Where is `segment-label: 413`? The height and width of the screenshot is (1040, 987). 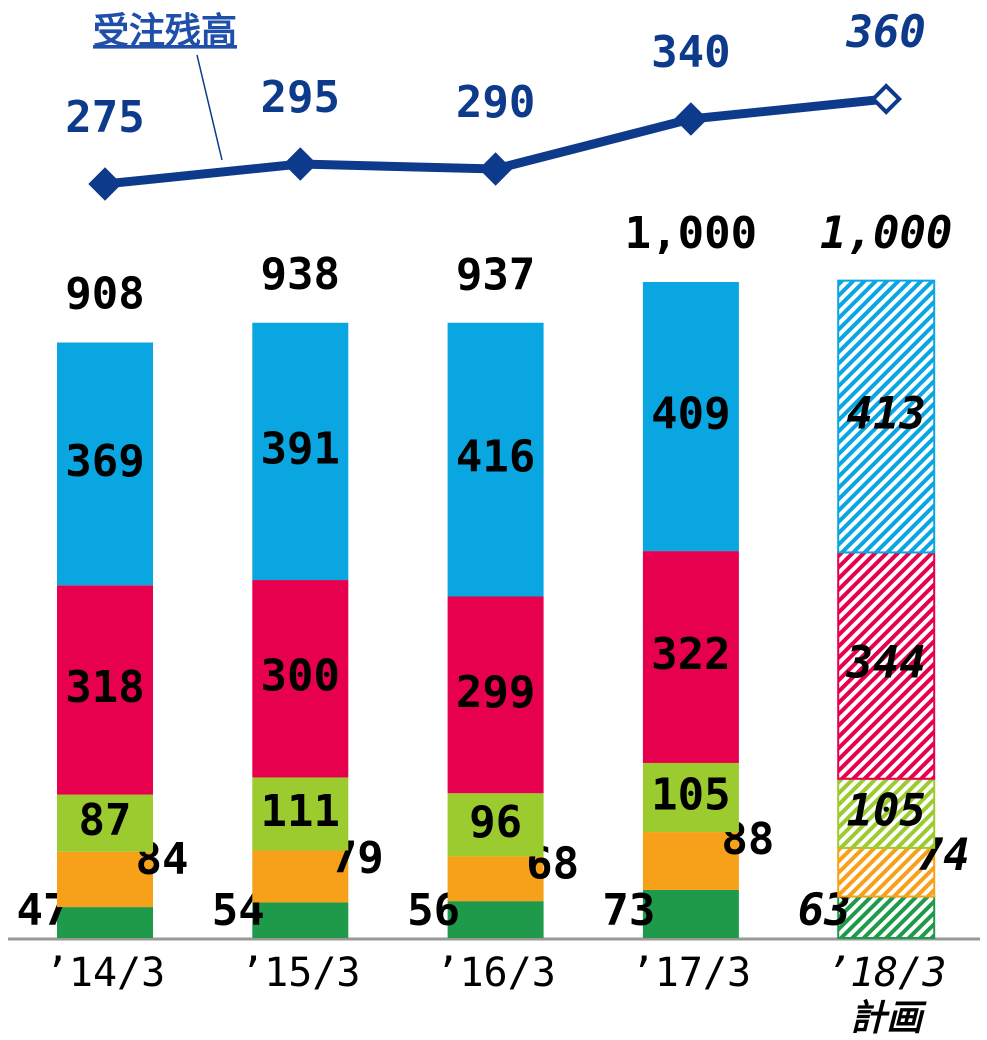
segment-label: 413 is located at coordinates (885, 414).